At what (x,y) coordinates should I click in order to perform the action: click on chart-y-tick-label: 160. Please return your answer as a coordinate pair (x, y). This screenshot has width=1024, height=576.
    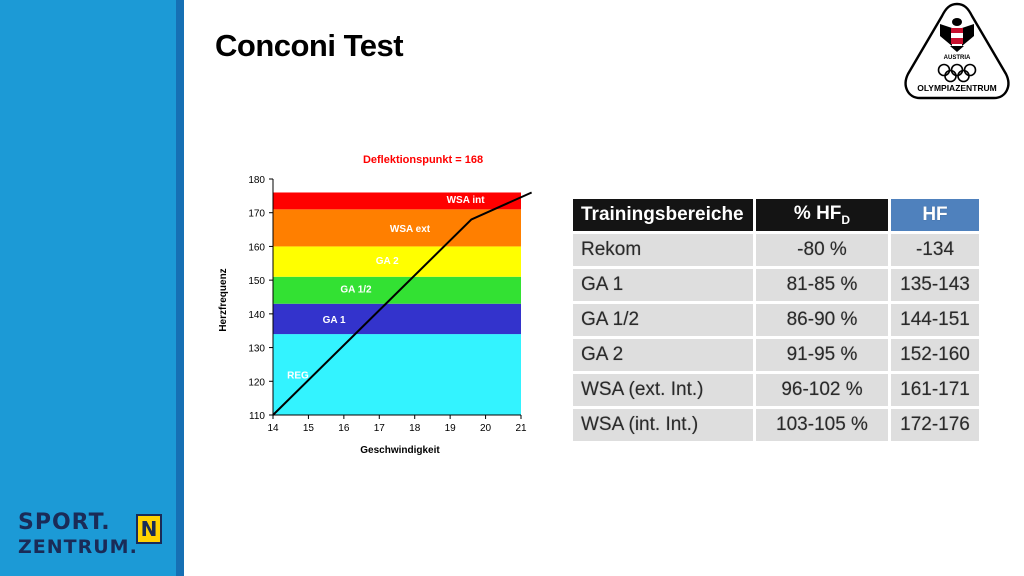
    Looking at the image, I should click on (256, 247).